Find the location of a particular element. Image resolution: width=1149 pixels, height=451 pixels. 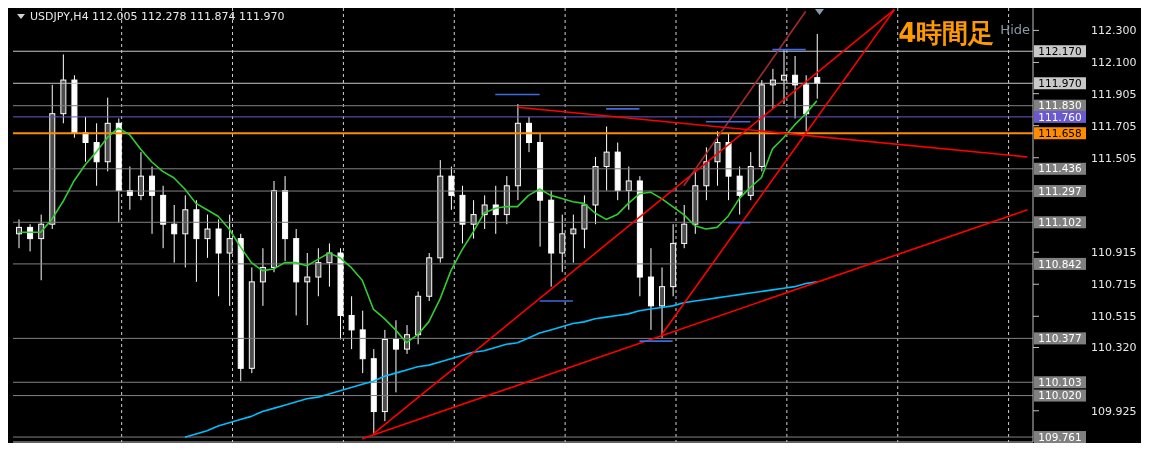

chart-subtitle: USDJPY,H4 112.005 112.278 111.874 111.970 is located at coordinates (157, 16).